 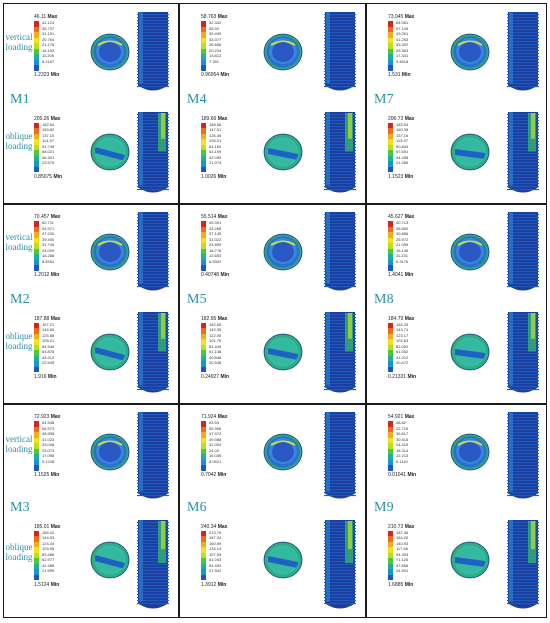 I want to click on legend-tick: 117.66, so click(x=402, y=549).